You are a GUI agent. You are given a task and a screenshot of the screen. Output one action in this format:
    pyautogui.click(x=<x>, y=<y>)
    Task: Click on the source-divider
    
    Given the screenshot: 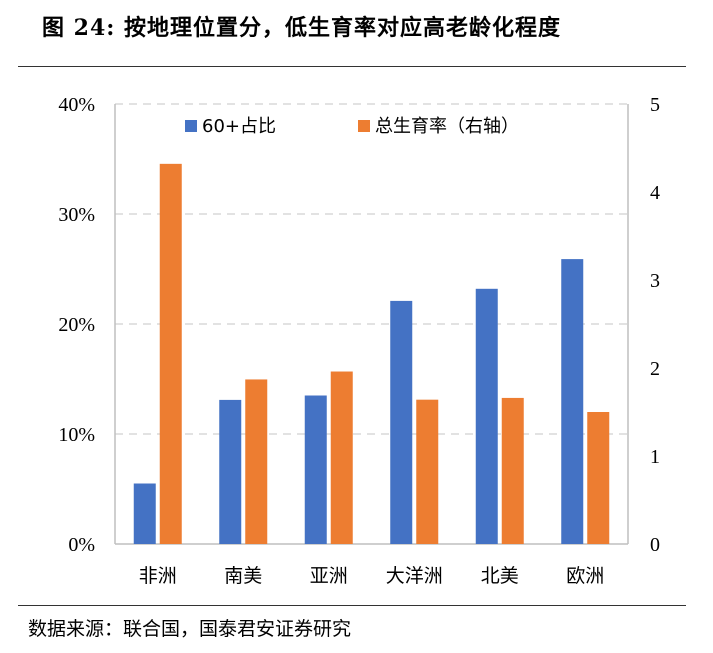 What is the action you would take?
    pyautogui.click(x=352, y=605)
    